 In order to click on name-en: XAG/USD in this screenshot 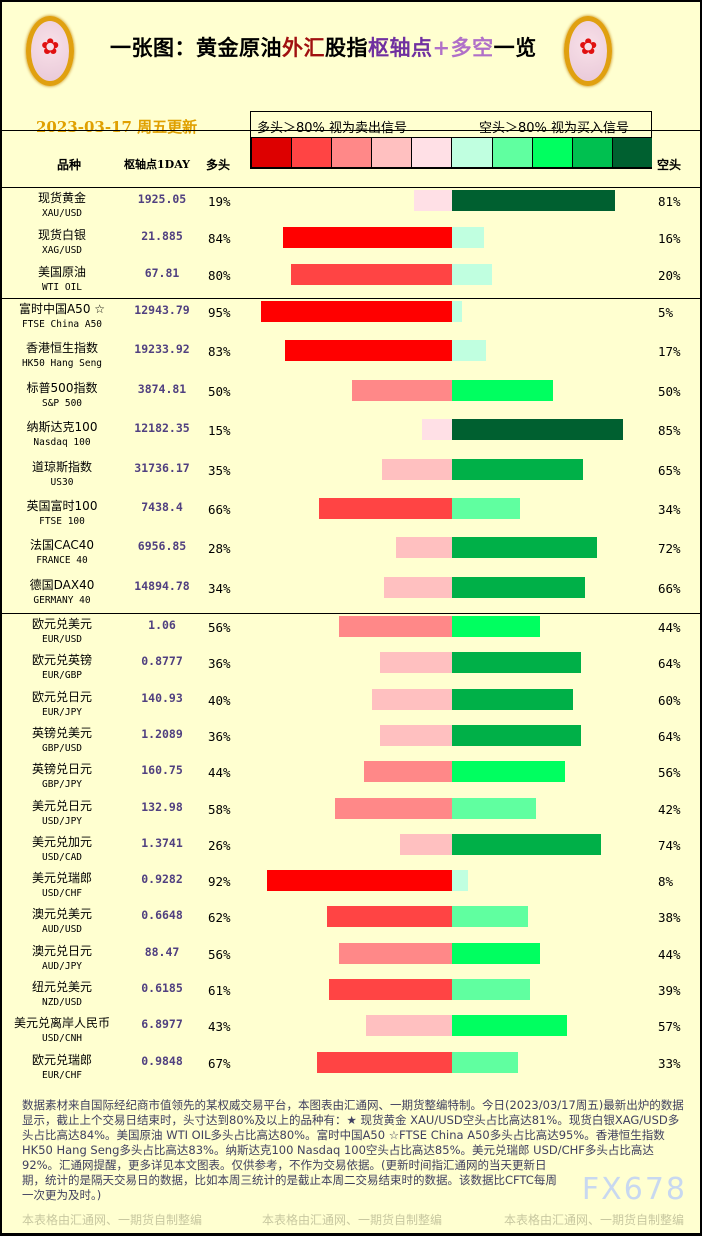, I will do `click(62, 250)`.